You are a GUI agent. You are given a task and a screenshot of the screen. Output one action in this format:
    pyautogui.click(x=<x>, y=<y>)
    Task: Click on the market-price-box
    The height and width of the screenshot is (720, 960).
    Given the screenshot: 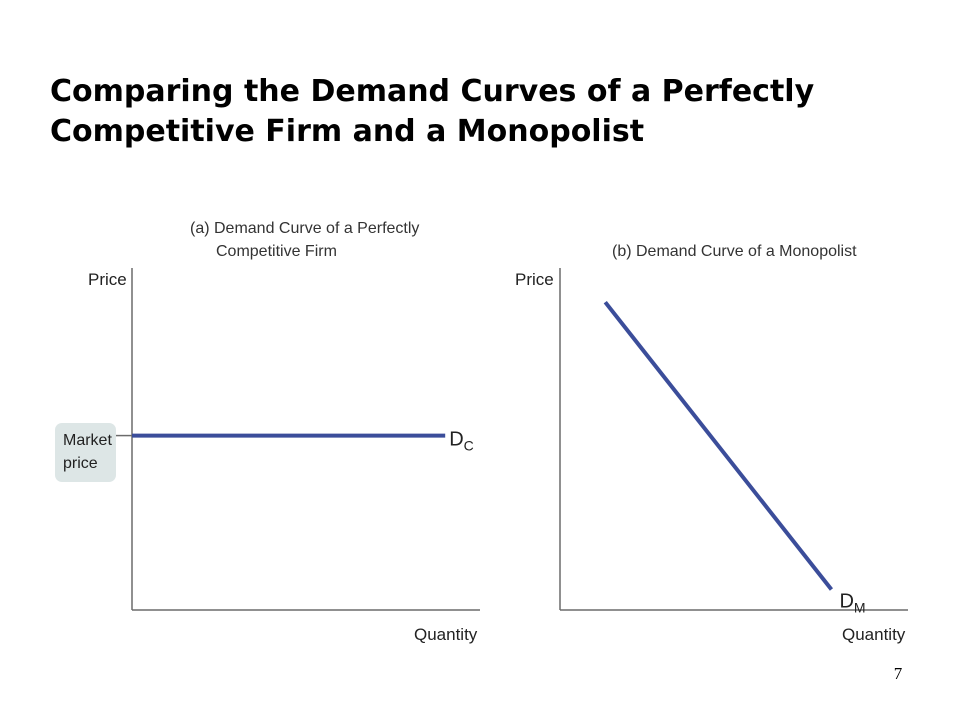 What is the action you would take?
    pyautogui.click(x=85, y=452)
    